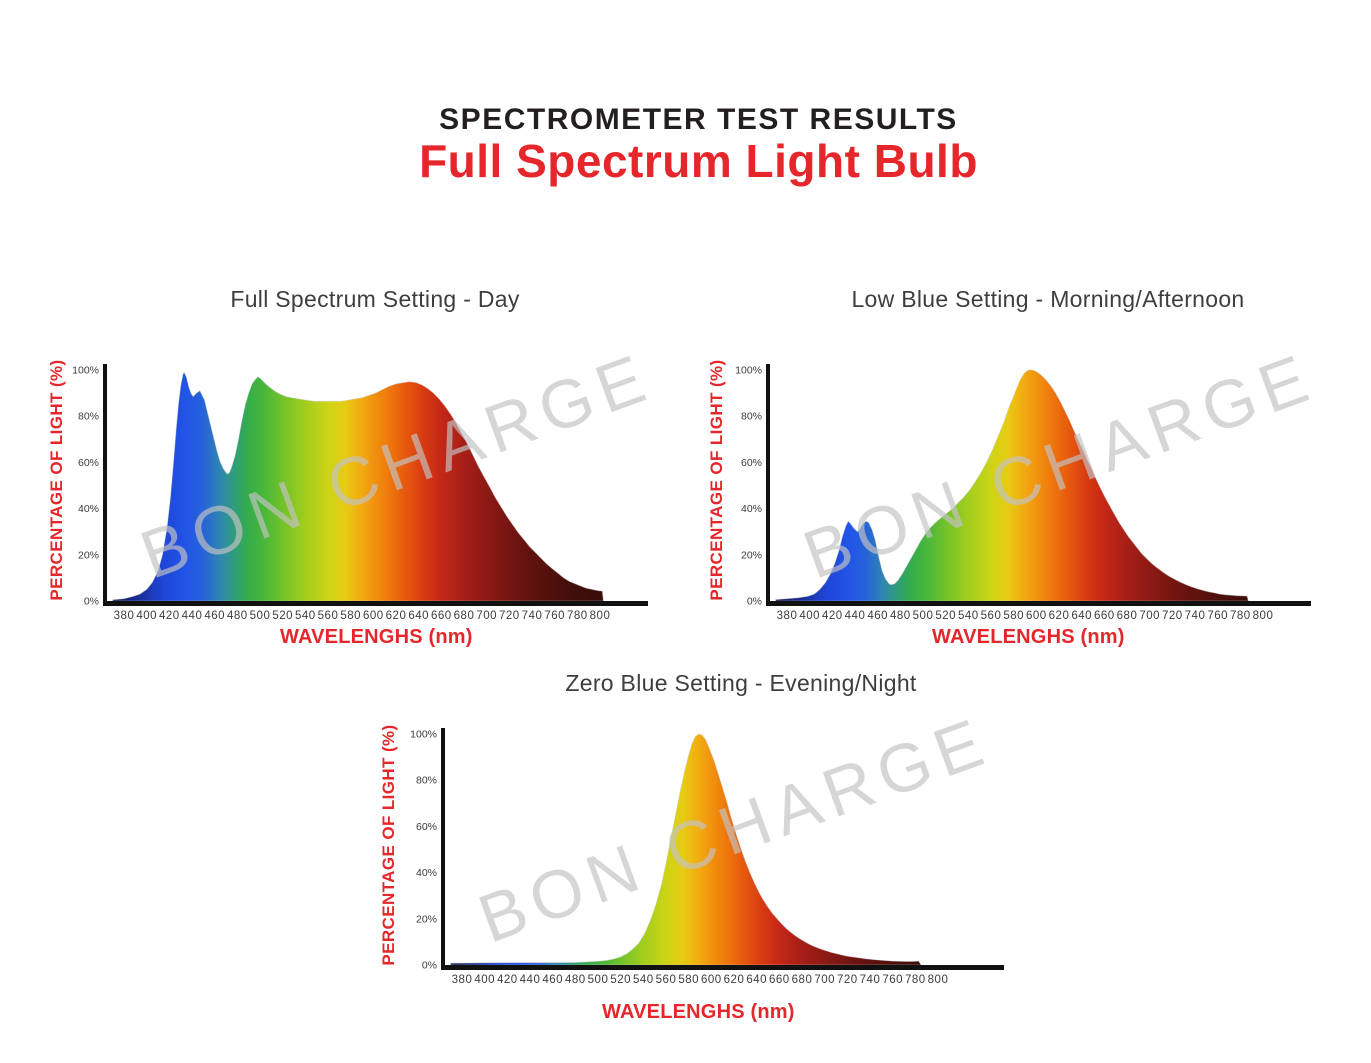 The image size is (1371, 1063). I want to click on chart-title: Zero Blue Setting - Evening/Night, so click(741, 683).